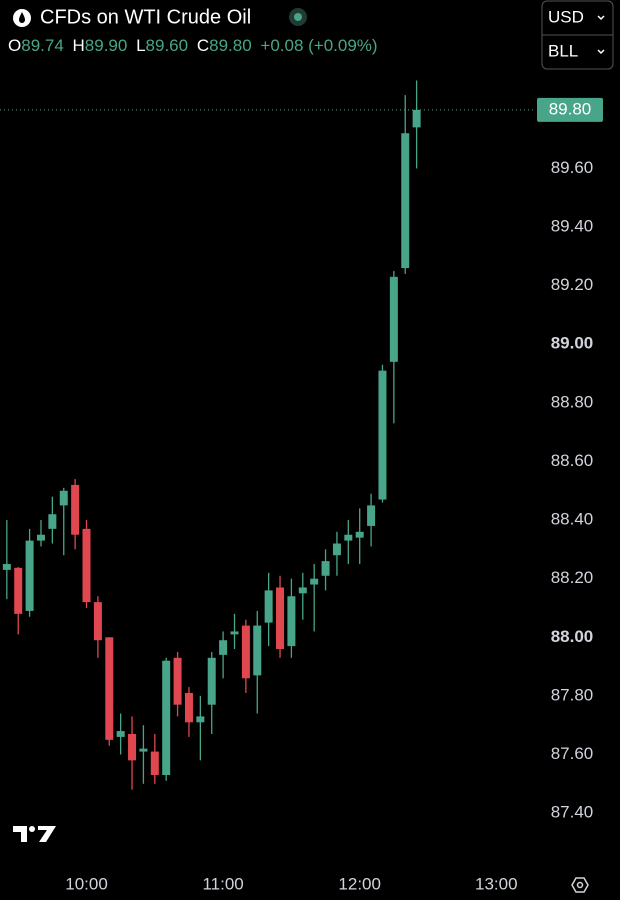 The width and height of the screenshot is (620, 900). Describe the element at coordinates (298, 17) in the screenshot. I see `status-dot` at that location.